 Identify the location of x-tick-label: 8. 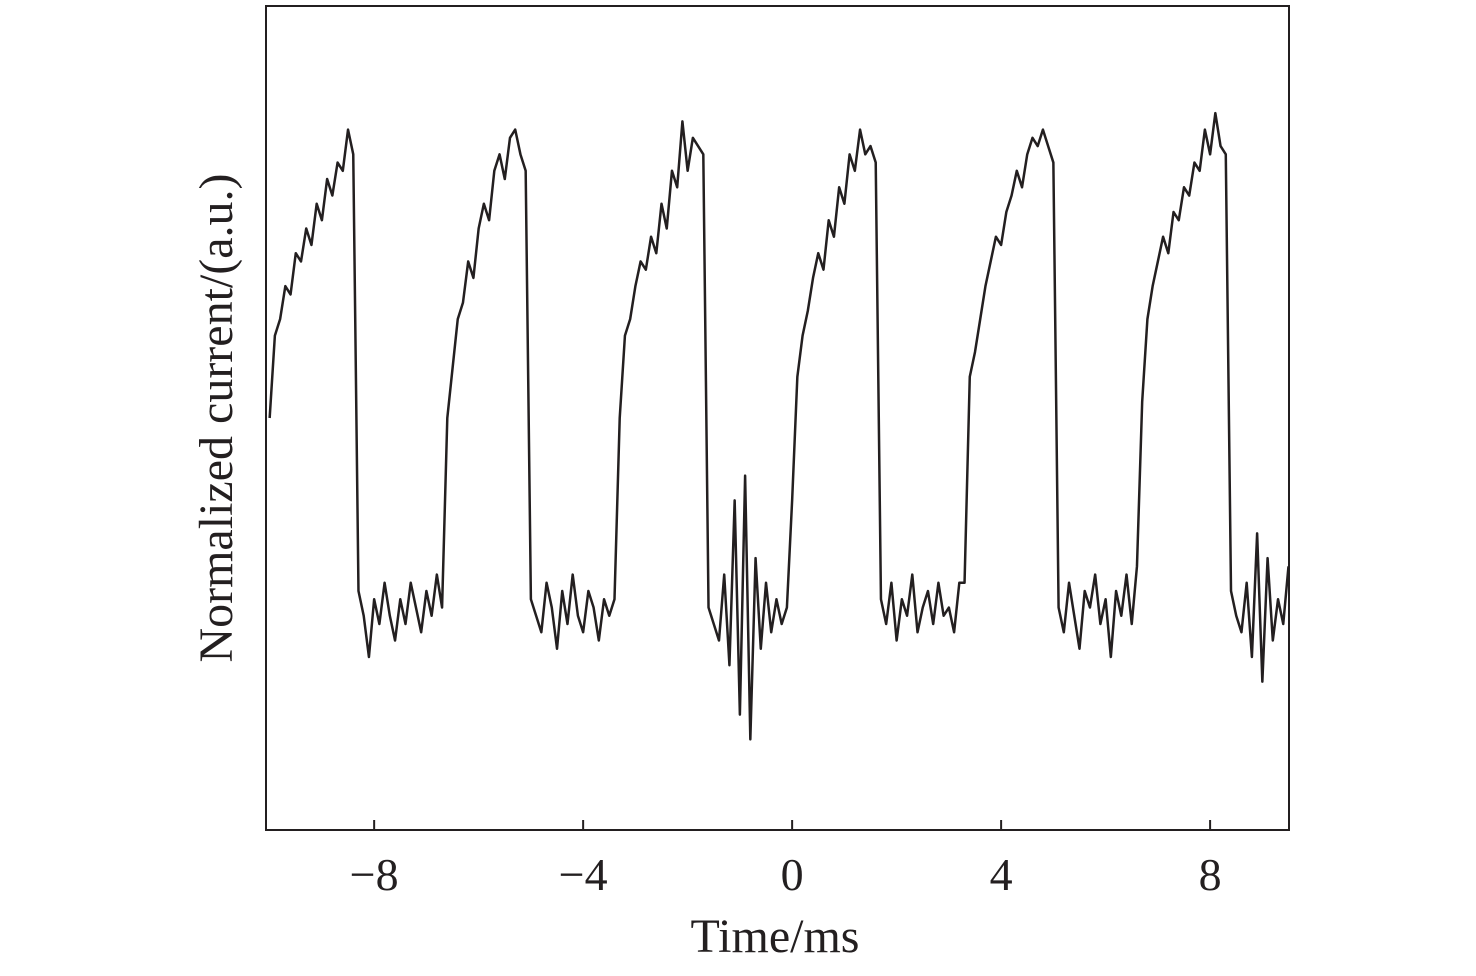
(1210, 874).